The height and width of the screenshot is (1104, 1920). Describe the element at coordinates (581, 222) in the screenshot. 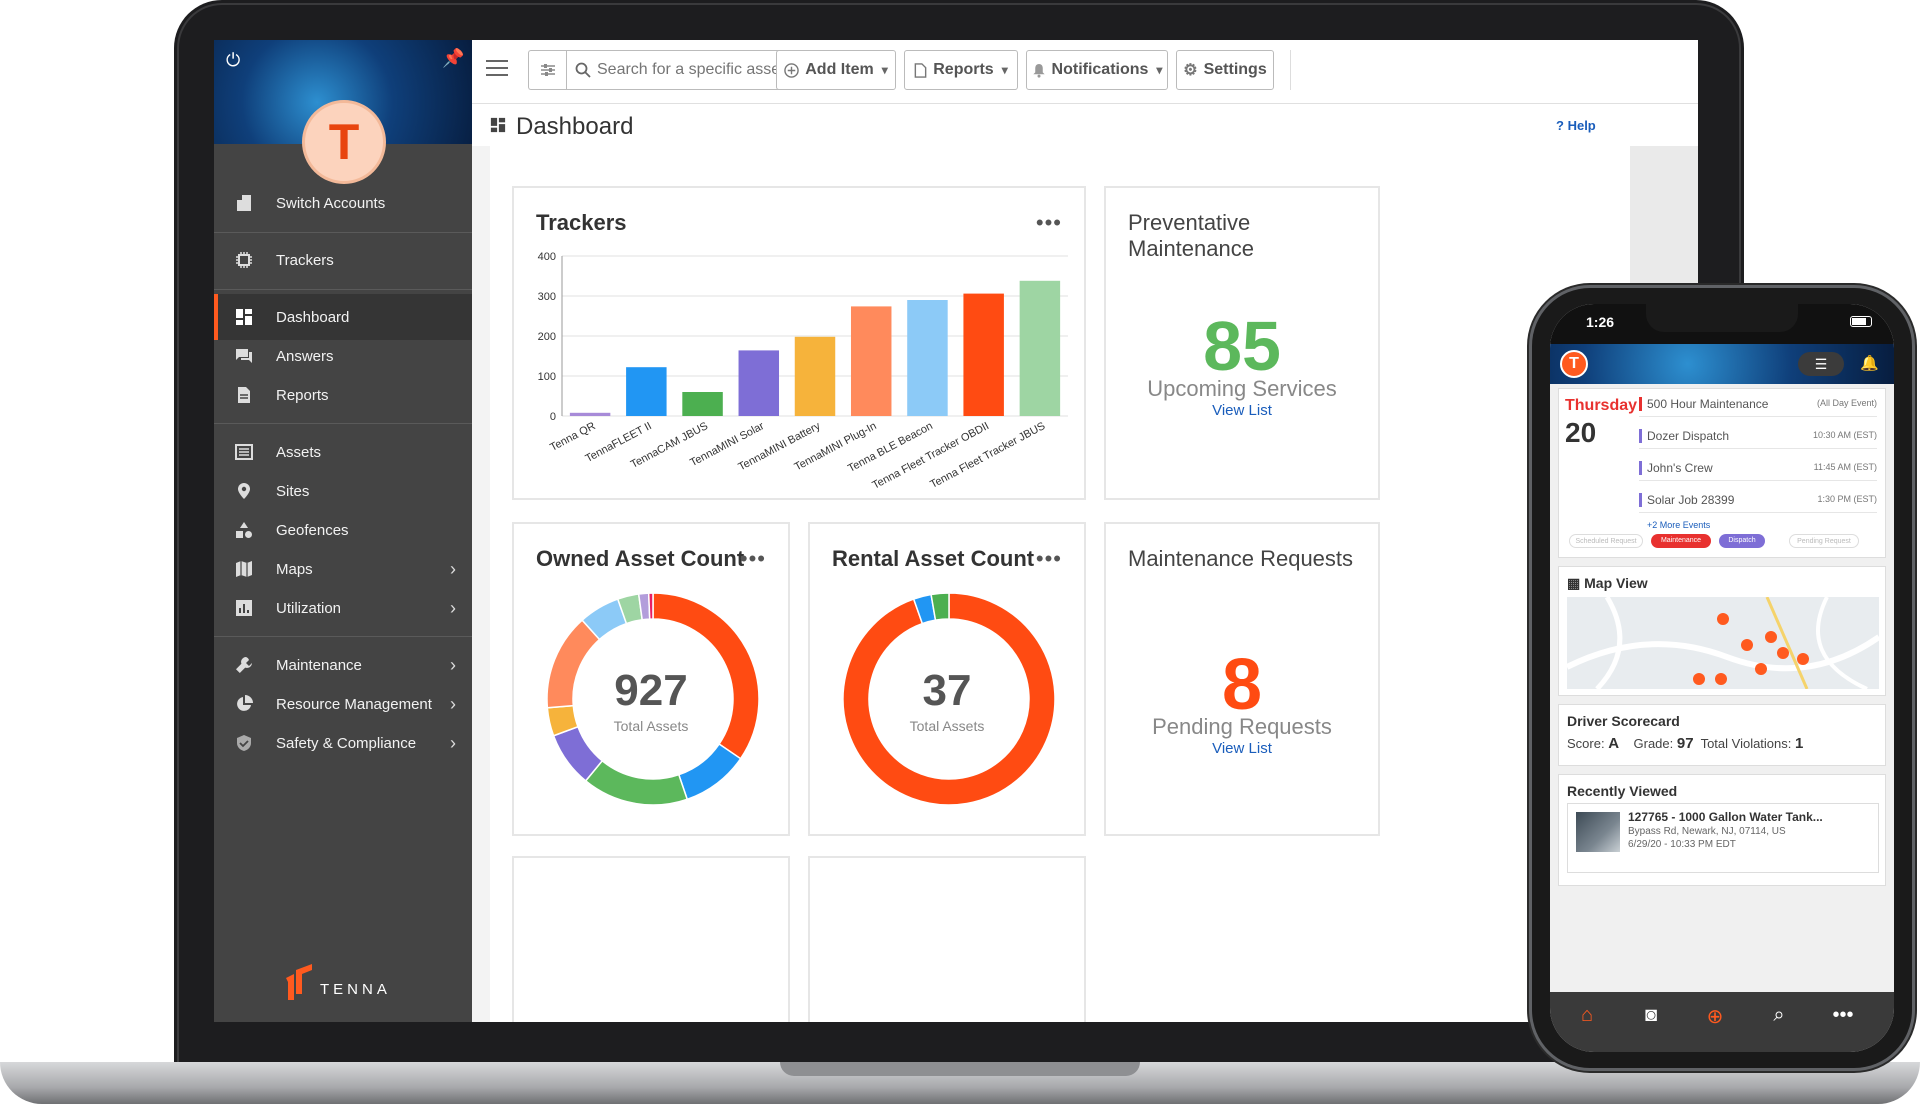

I see `card-title: Trackers` at that location.